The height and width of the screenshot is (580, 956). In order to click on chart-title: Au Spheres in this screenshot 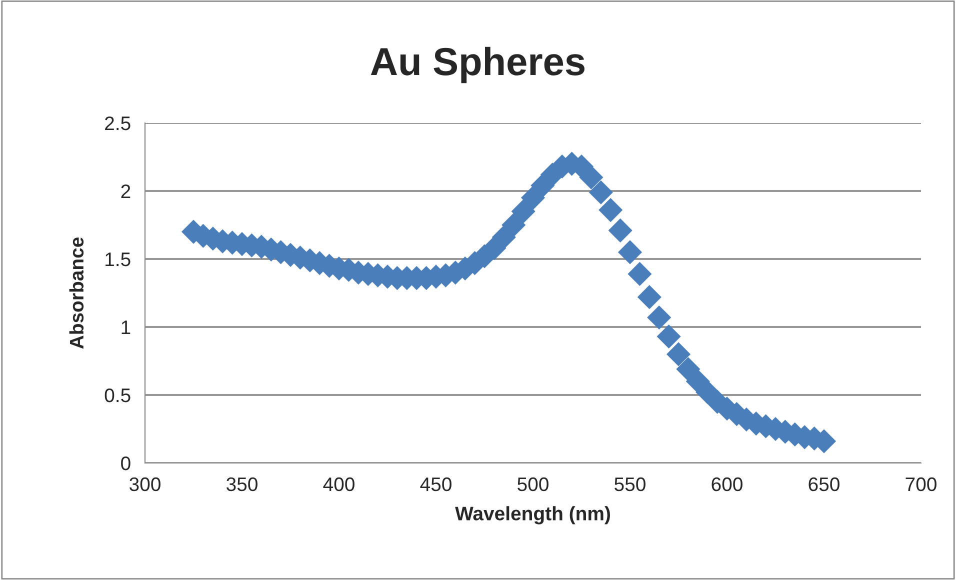, I will do `click(477, 65)`.